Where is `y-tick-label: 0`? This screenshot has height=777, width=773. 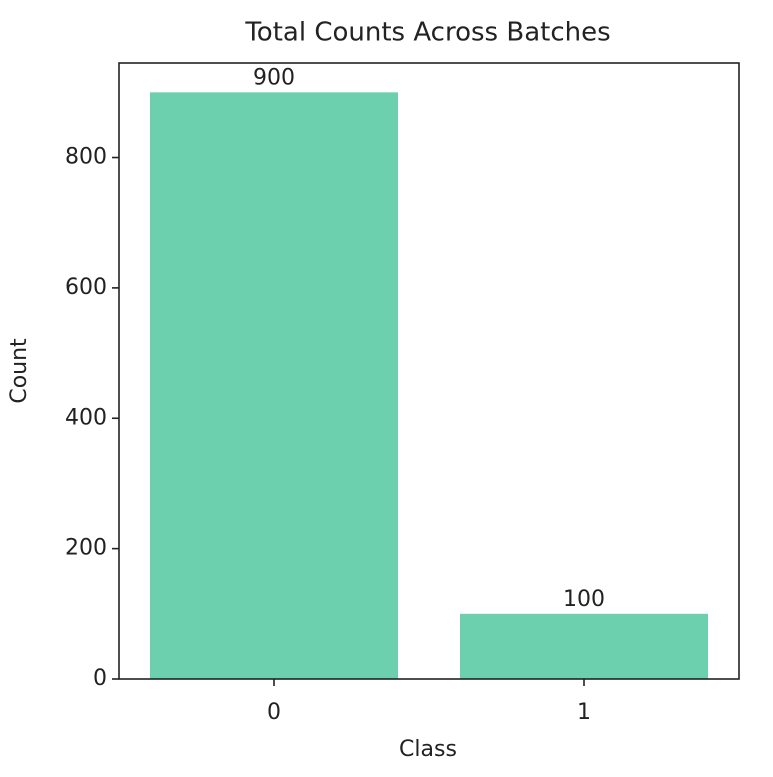 y-tick-label: 0 is located at coordinates (100, 678).